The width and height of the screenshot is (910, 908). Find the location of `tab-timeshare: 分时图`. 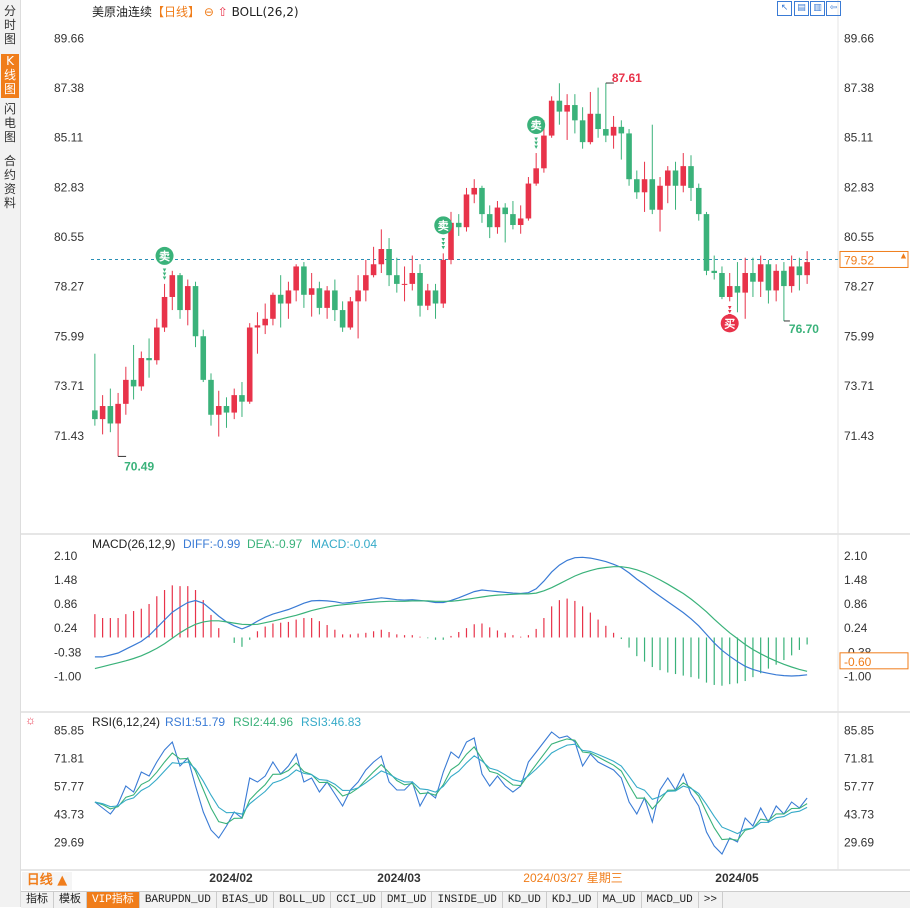

tab-timeshare: 分时图 is located at coordinates (9, 25).